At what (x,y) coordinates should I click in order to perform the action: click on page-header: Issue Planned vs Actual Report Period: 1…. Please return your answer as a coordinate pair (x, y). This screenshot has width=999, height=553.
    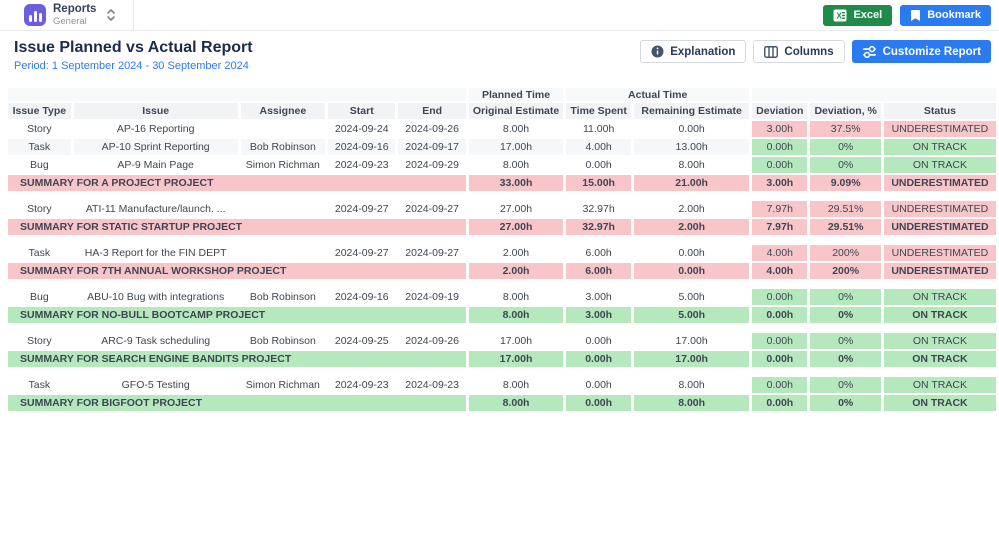
    Looking at the image, I should click on (499, 54).